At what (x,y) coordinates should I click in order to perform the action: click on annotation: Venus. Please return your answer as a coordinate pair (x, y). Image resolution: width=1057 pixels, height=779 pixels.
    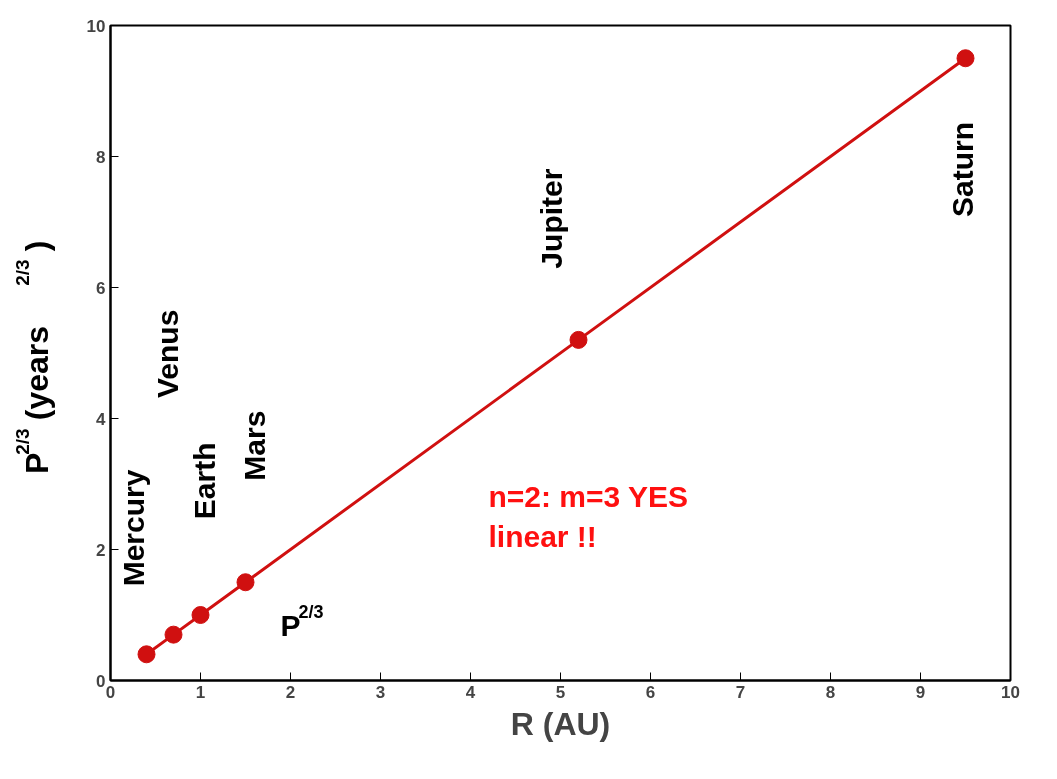
    Looking at the image, I should click on (167, 353).